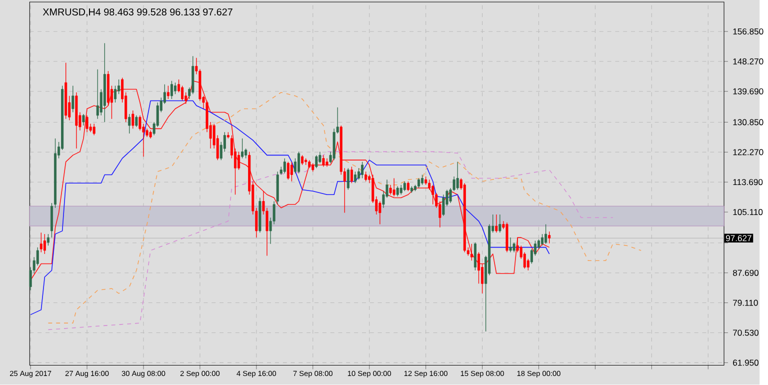 The width and height of the screenshot is (768, 385). What do you see at coordinates (748, 122) in the screenshot?
I see `y-tick-label: 130.850` at bounding box center [748, 122].